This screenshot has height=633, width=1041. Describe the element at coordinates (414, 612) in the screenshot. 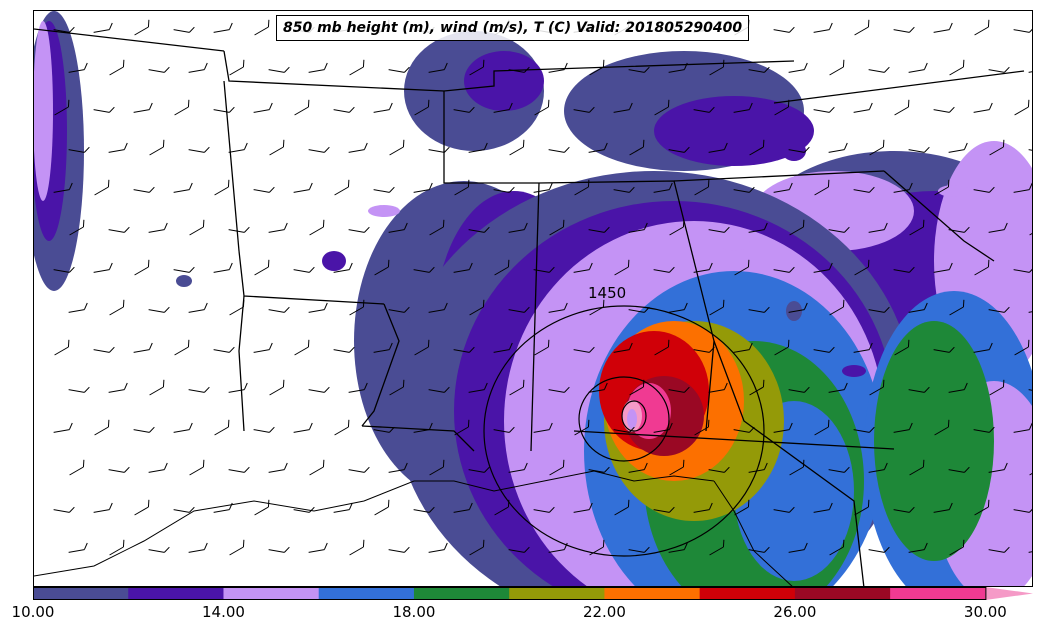

I see `colorbar-tick-label: 18.00` at that location.